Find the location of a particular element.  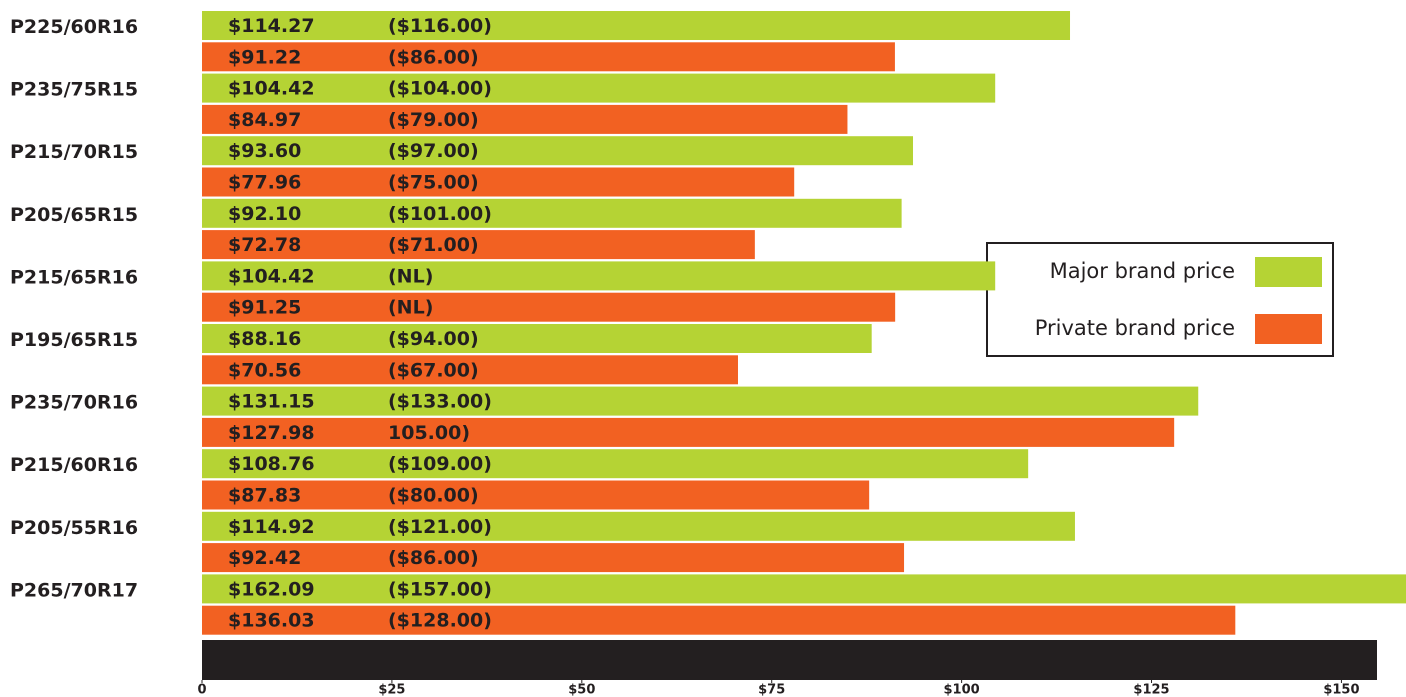

paren-label: ($71.00) is located at coordinates (433, 245).